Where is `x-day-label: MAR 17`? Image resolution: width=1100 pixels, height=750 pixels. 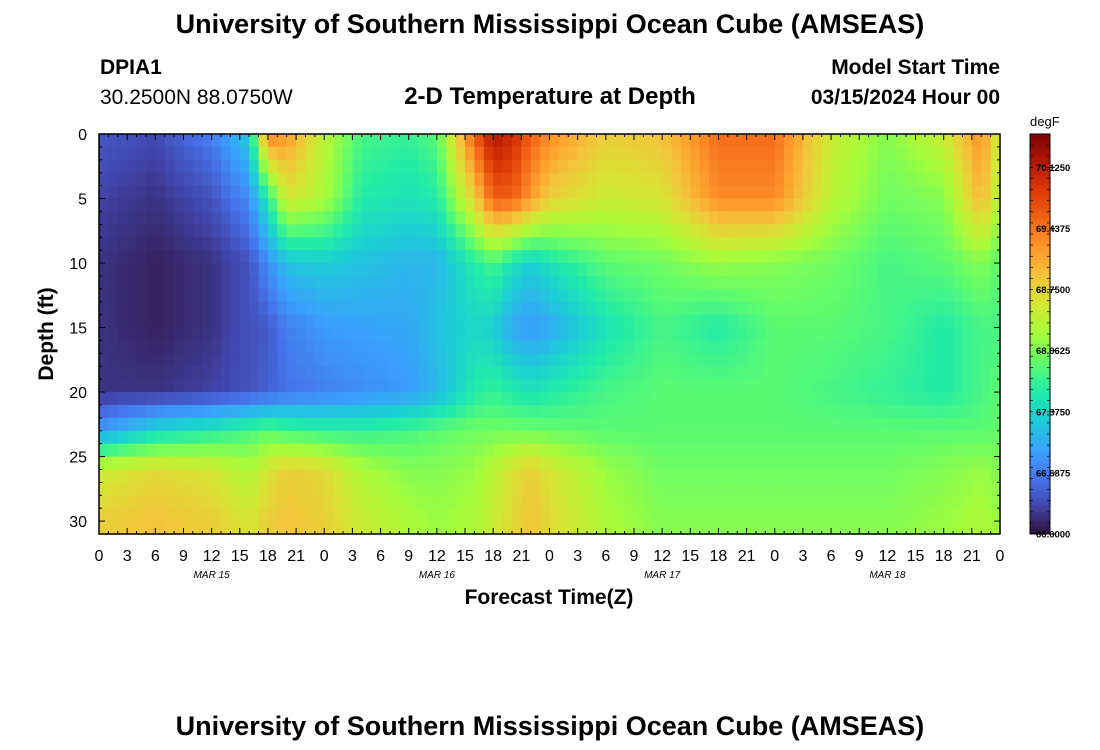
x-day-label: MAR 17 is located at coordinates (662, 575).